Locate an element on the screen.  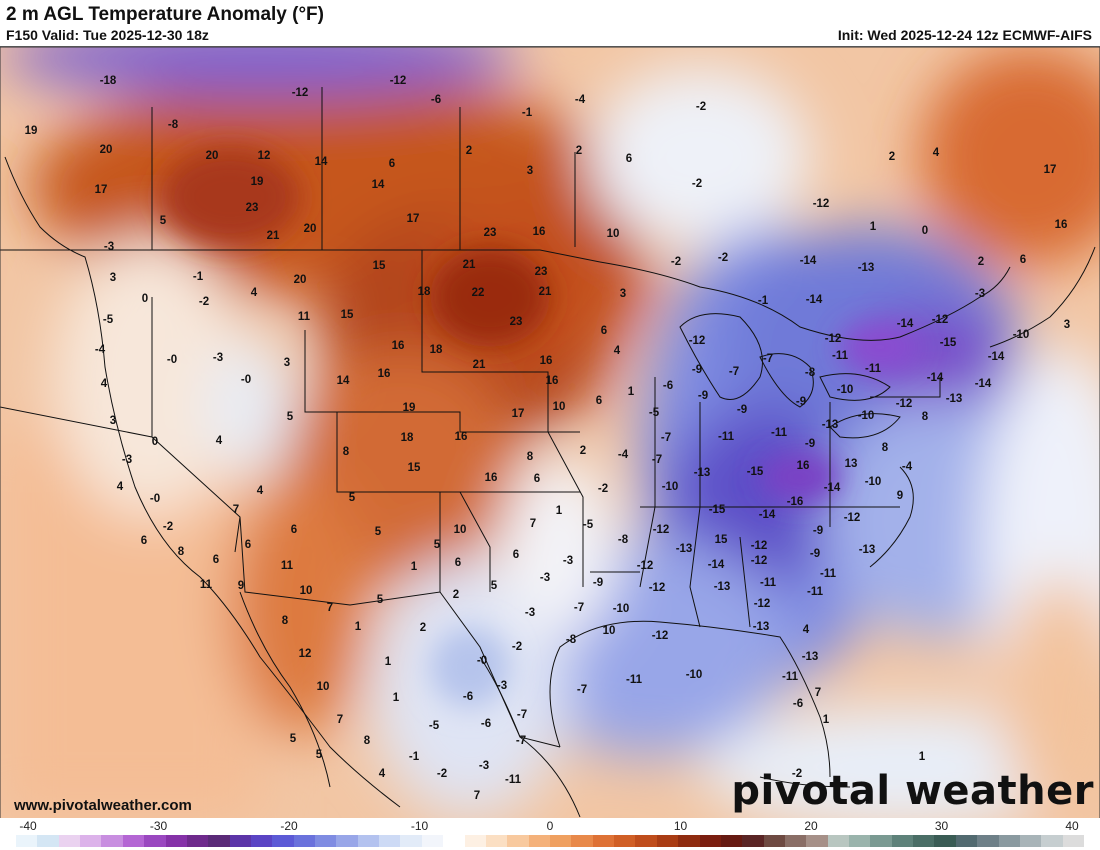
valid-time-label: F150 Valid: Tue 2025-12-30 18z is located at coordinates (107, 35).